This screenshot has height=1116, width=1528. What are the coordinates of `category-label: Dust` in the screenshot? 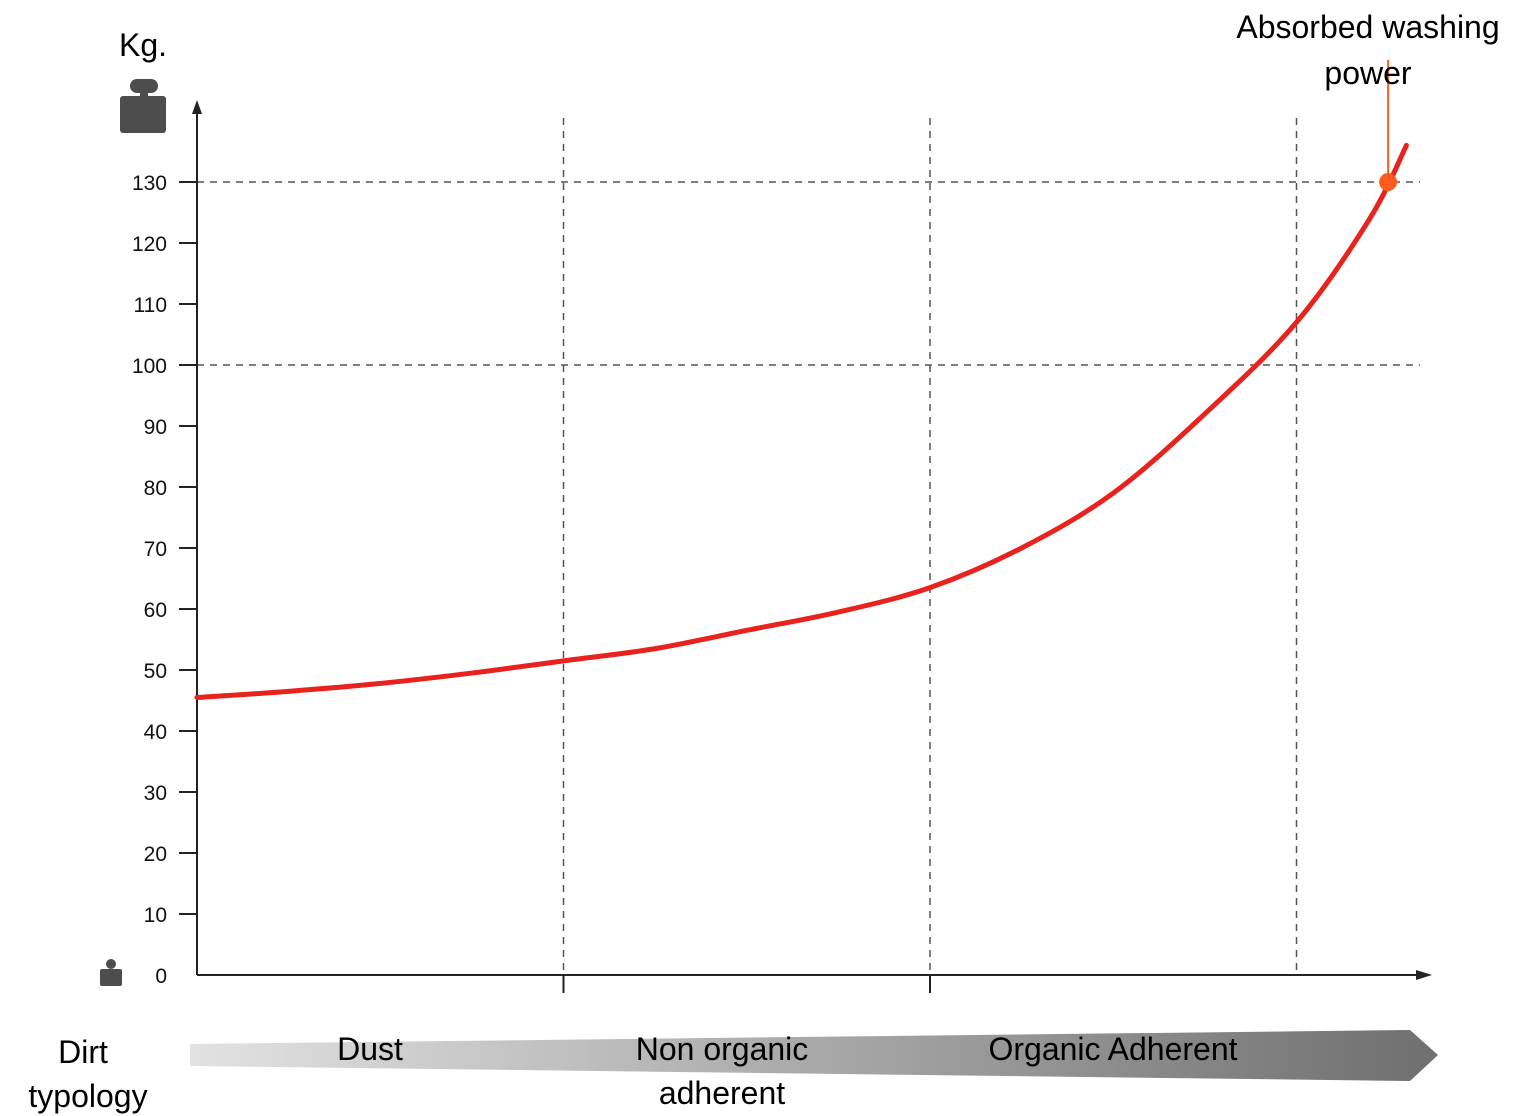 It's located at (370, 1049).